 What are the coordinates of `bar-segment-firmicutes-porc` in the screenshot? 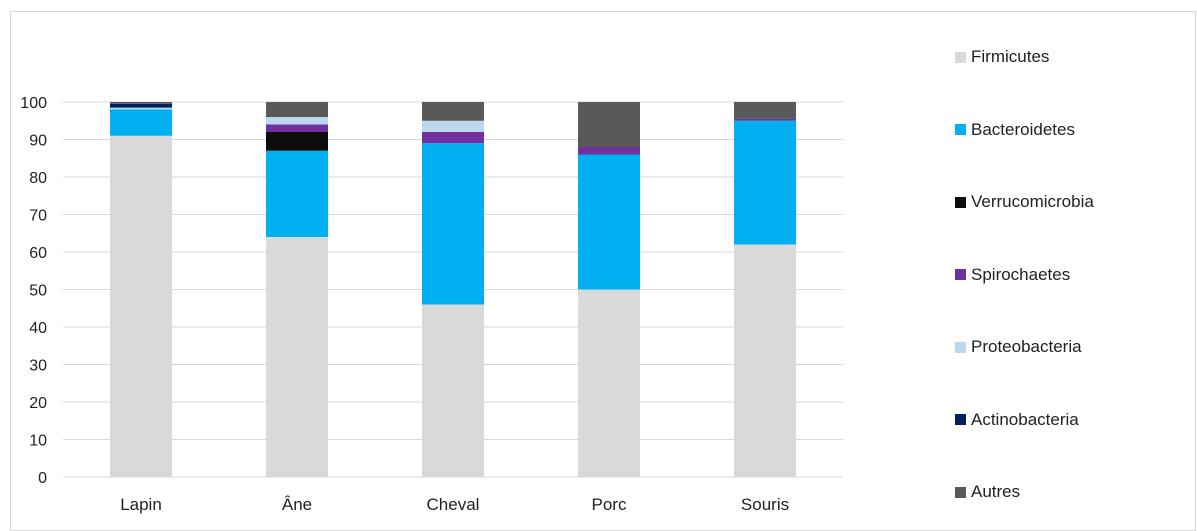 It's located at (609, 383).